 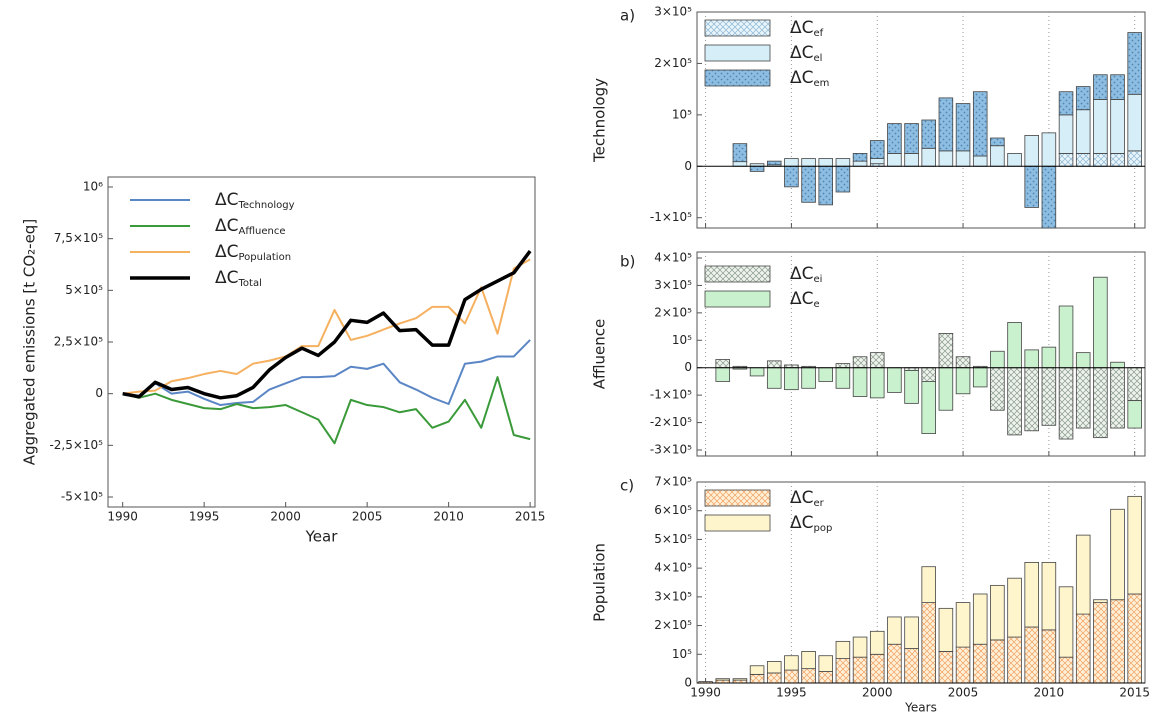 I want to click on y-tick-label: 0, so click(x=688, y=166).